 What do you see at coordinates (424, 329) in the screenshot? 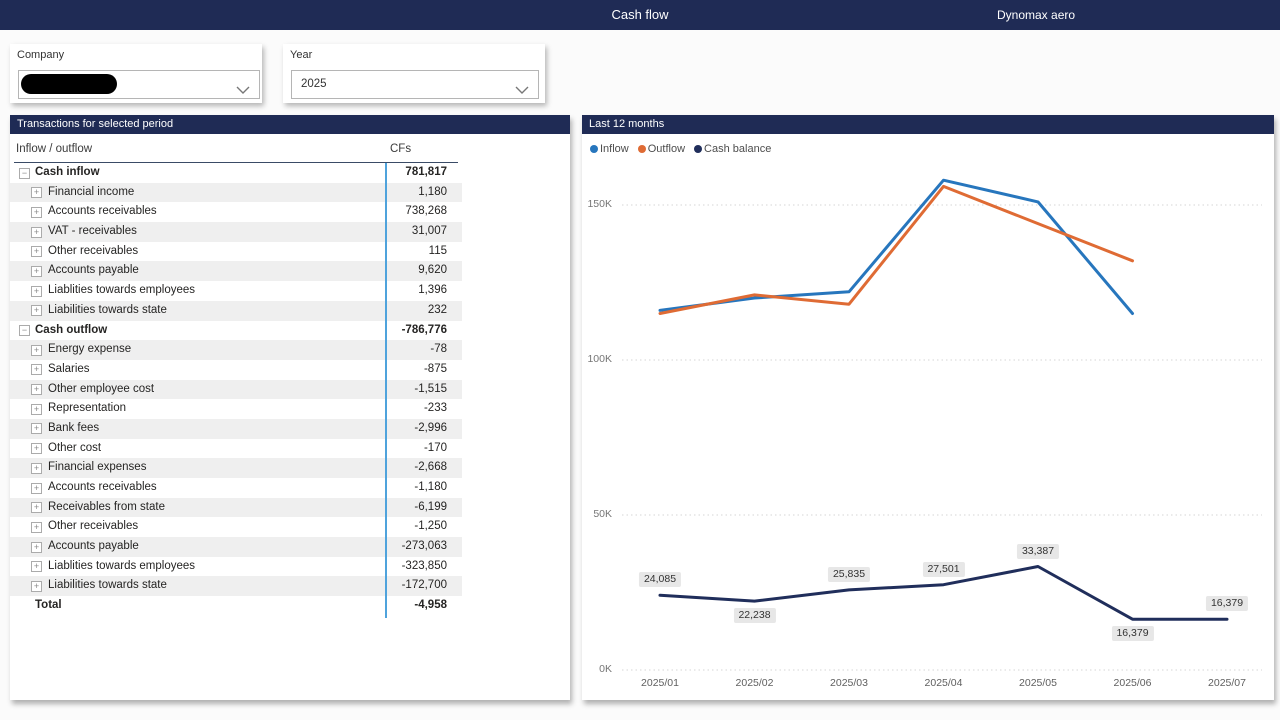
I see `row-value: -786,776` at bounding box center [424, 329].